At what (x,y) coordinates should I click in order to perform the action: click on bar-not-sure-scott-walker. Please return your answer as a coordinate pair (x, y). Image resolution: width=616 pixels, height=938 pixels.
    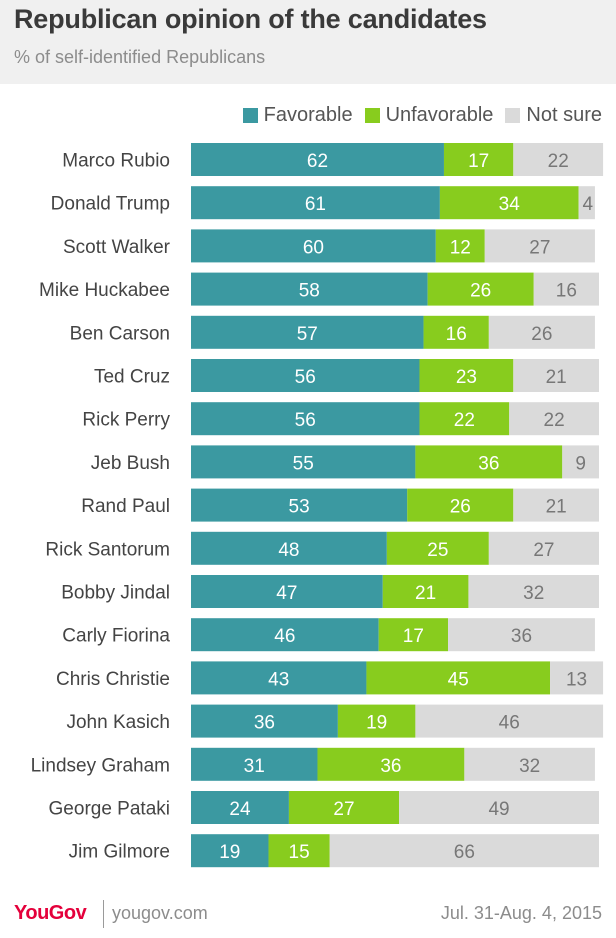
    Looking at the image, I should click on (539, 246).